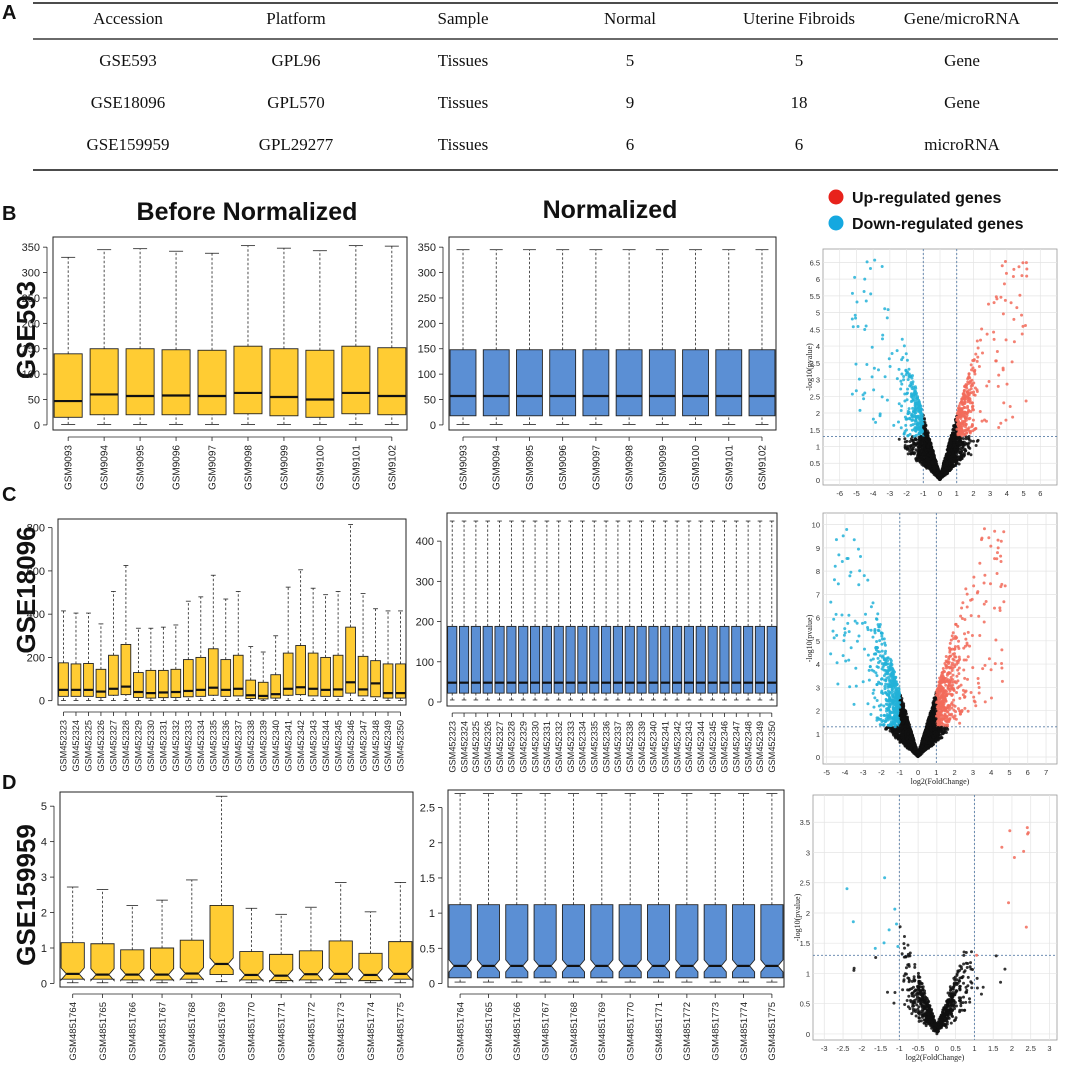  Describe the element at coordinates (836, 223) in the screenshot. I see `legend-down-marker` at that location.